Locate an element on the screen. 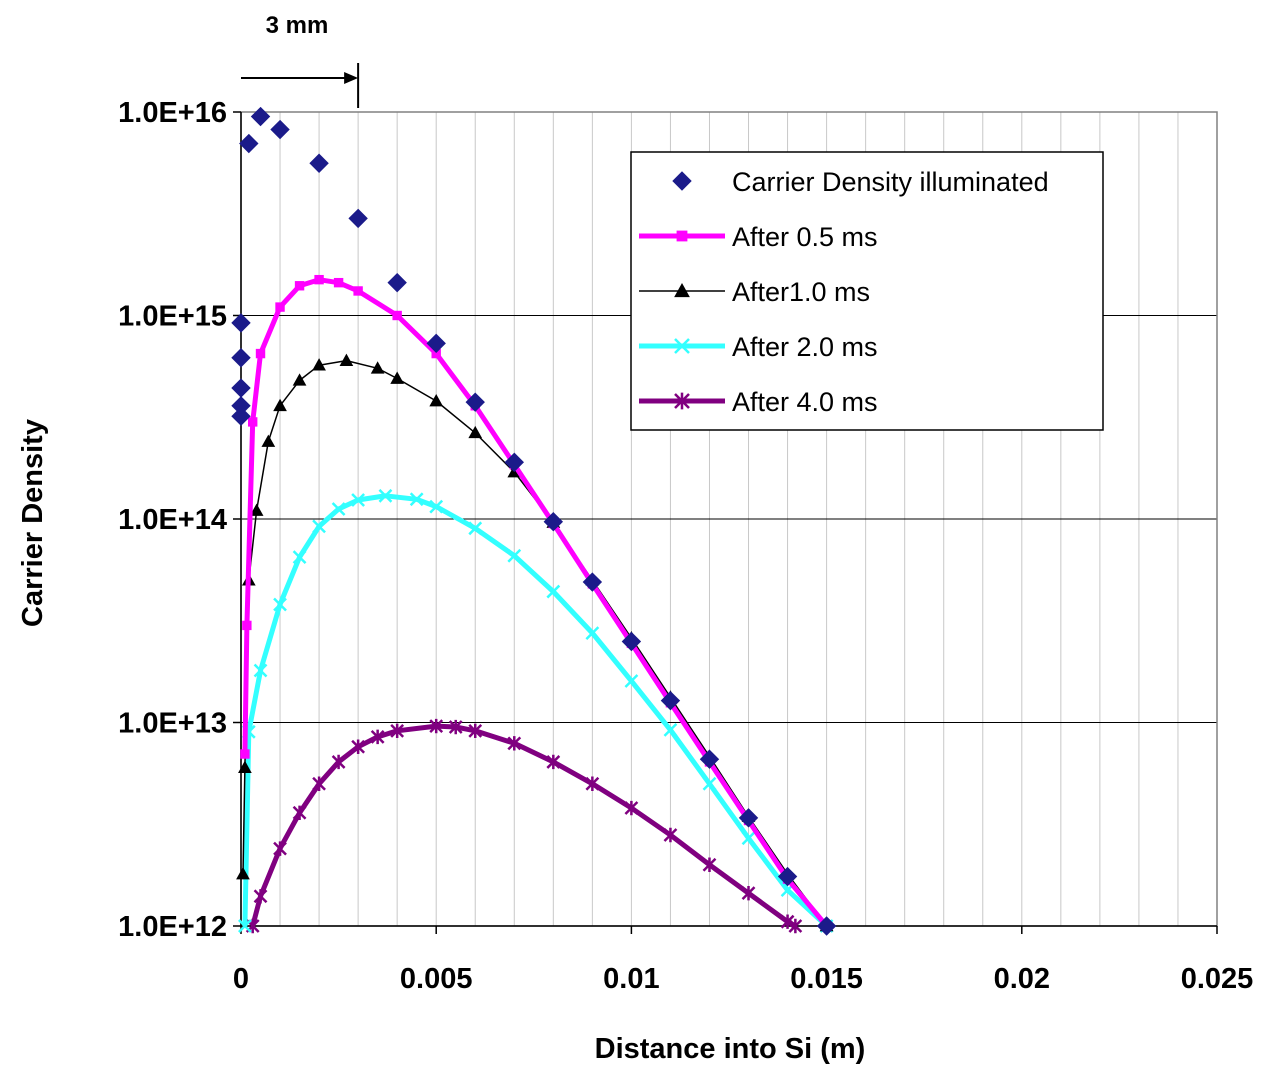  y-tick-label: 1.0E+13 is located at coordinates (172, 724).